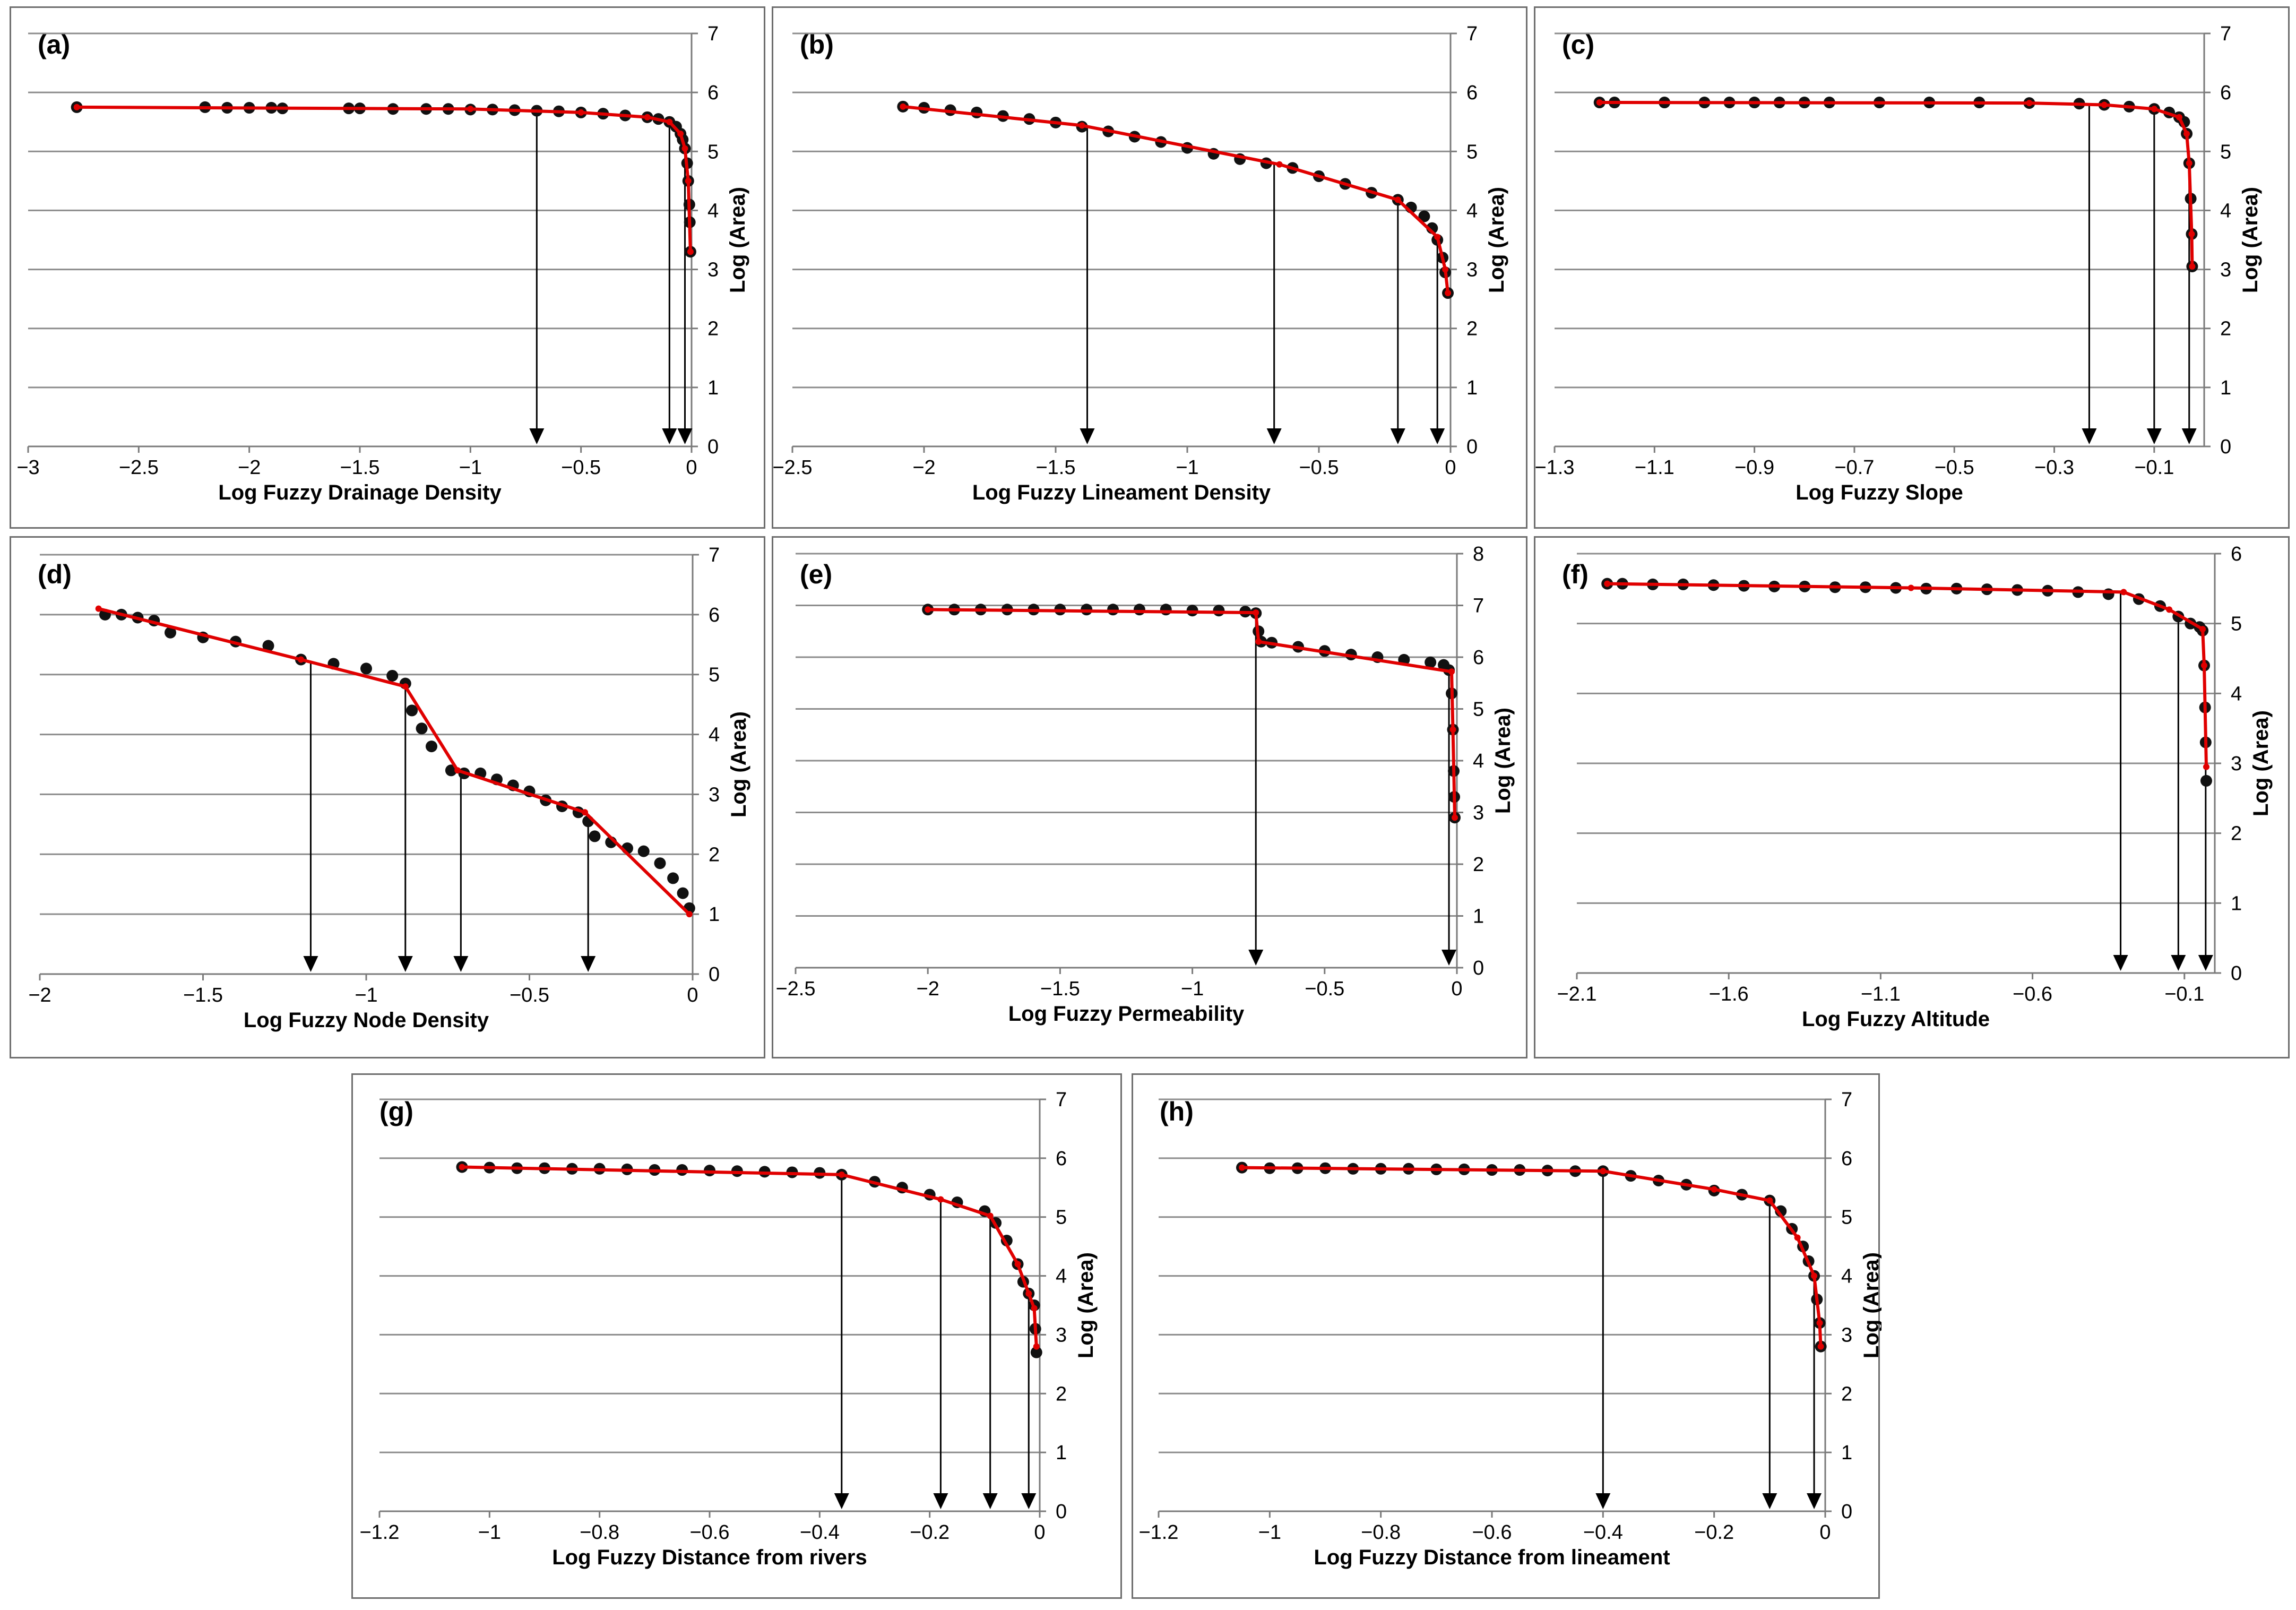 Image resolution: width=2296 pixels, height=1610 pixels. I want to click on x-tick-label: −0.5, so click(1954, 468).